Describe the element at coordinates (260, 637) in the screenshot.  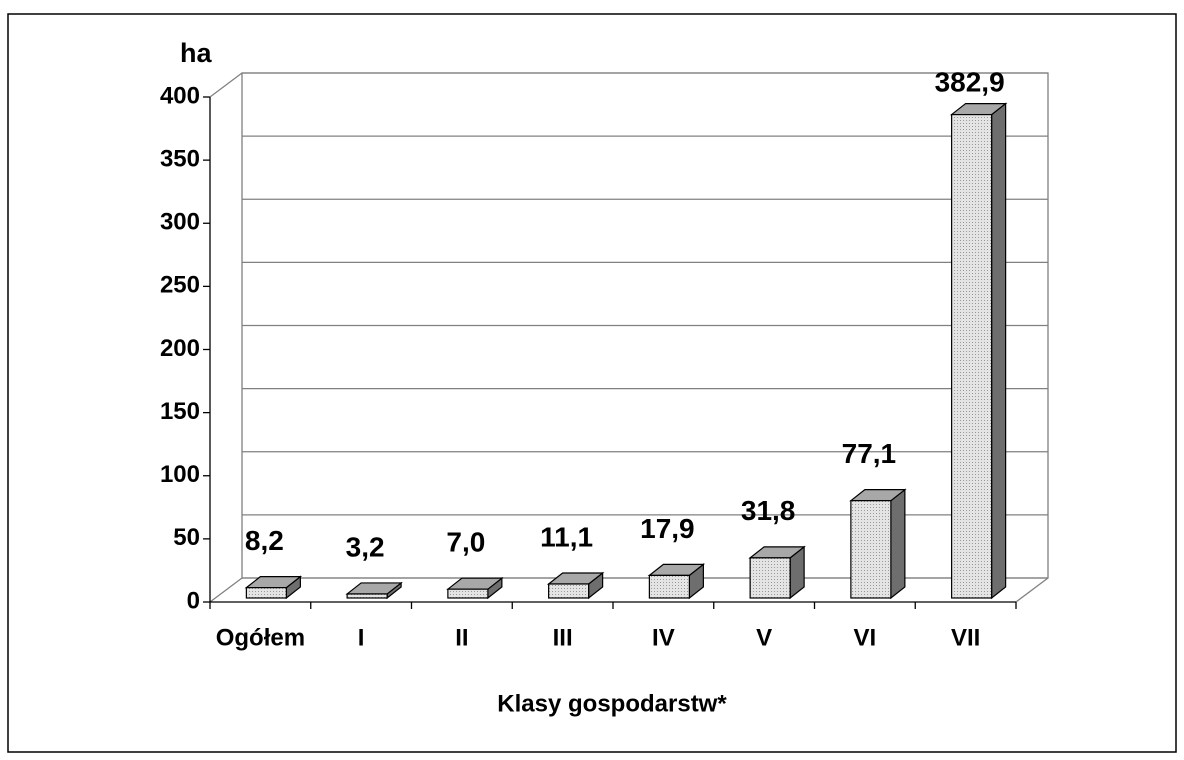
I see `x-tick-label: Ogółem` at that location.